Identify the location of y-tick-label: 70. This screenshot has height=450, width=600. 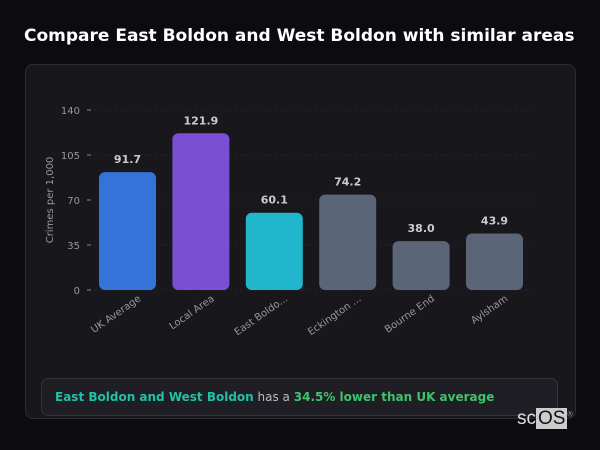
(73, 201).